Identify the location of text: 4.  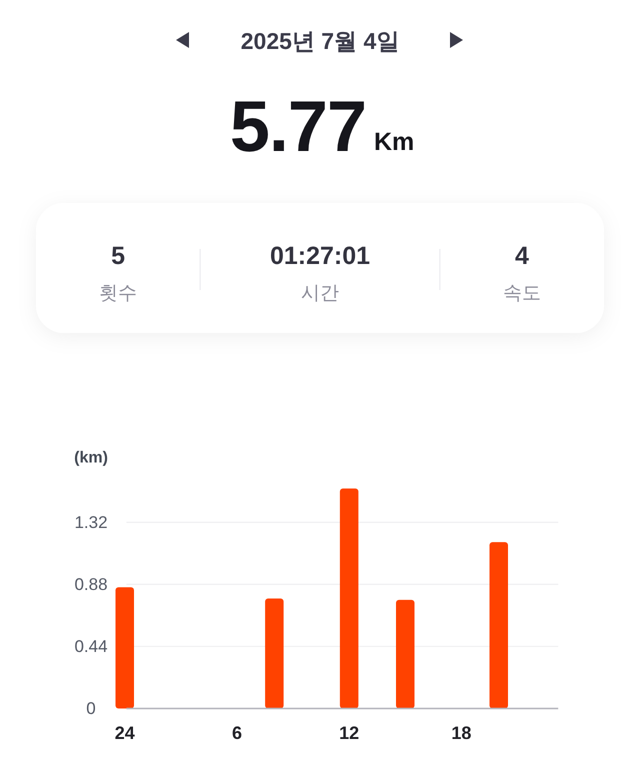
(521, 256).